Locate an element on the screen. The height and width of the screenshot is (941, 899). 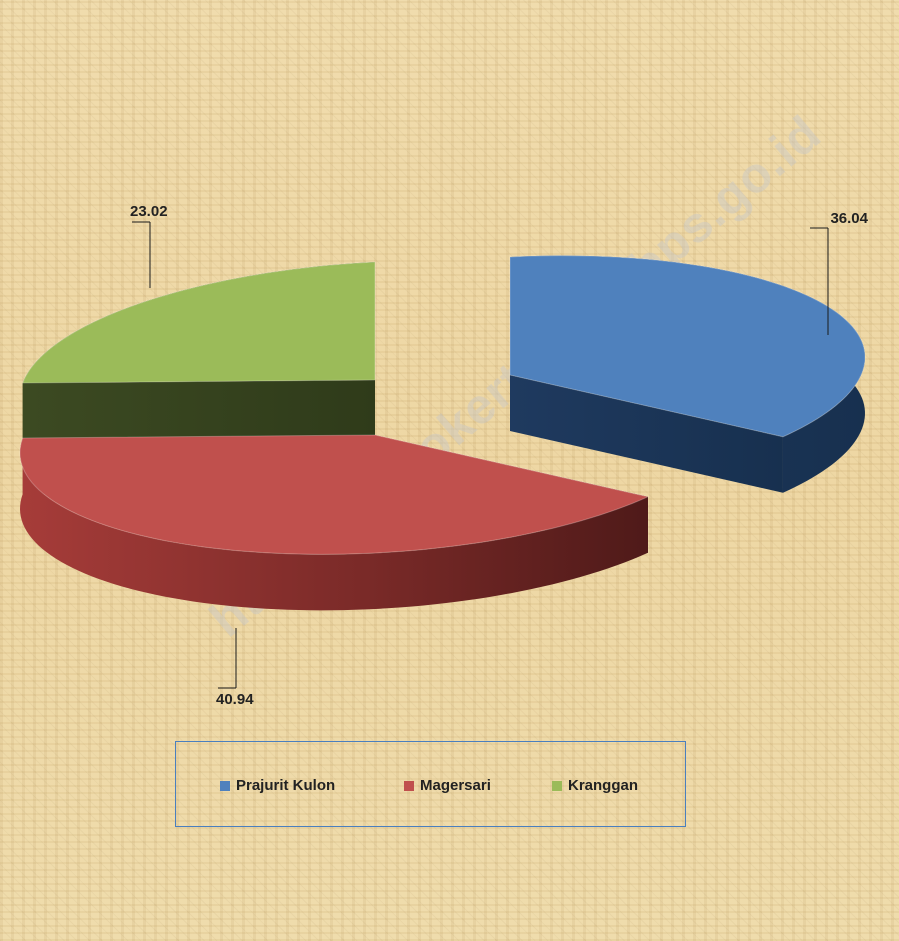
legend-label: Prajurit Kulon is located at coordinates (286, 785).